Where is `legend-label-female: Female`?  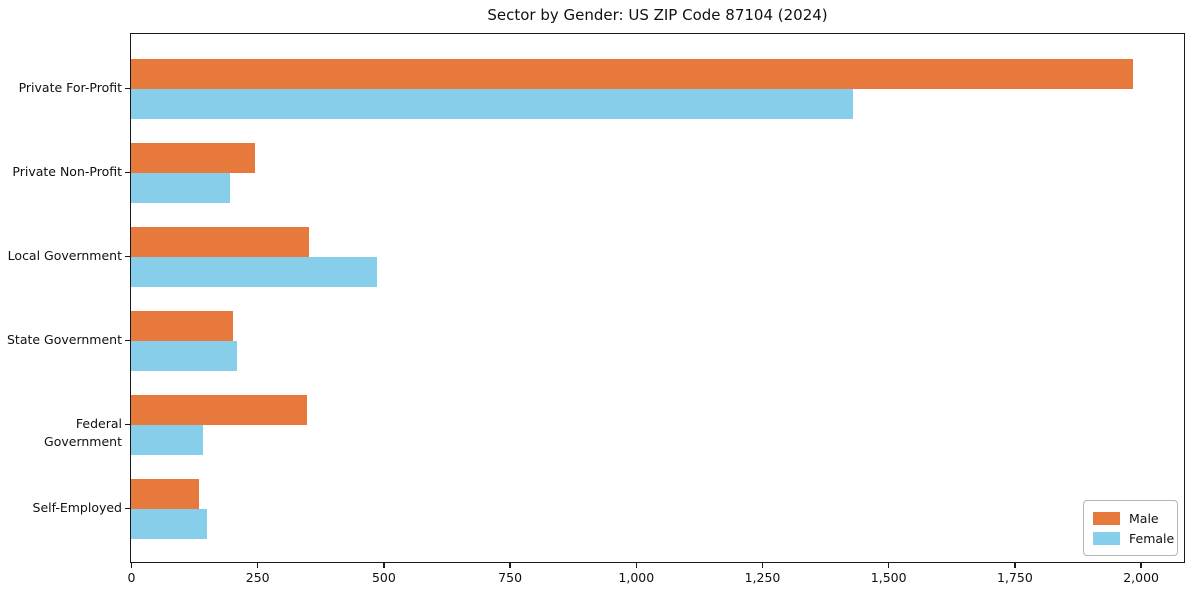
legend-label-female: Female is located at coordinates (1152, 538).